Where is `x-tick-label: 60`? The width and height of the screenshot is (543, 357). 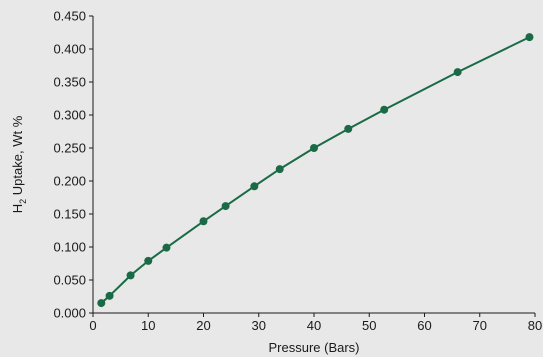
x-tick-label: 60 is located at coordinates (424, 325).